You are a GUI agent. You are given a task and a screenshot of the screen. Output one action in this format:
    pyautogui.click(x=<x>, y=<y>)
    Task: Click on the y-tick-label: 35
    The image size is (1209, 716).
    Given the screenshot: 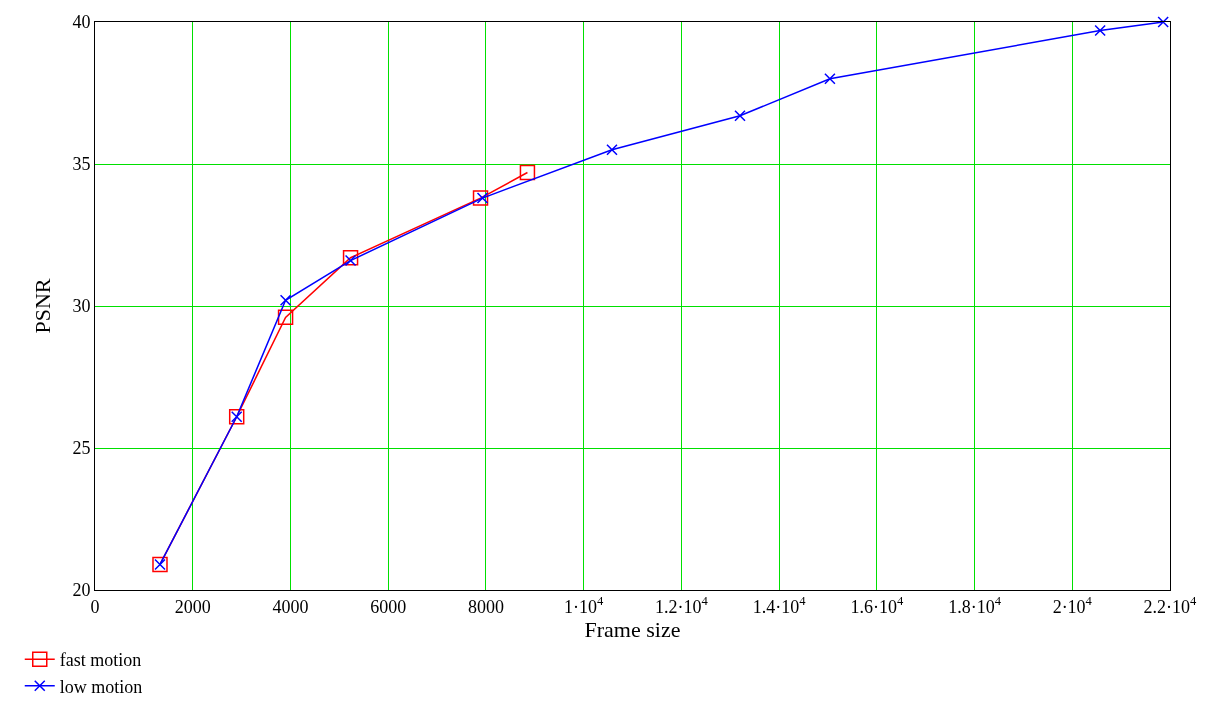 What is the action you would take?
    pyautogui.click(x=81, y=164)
    